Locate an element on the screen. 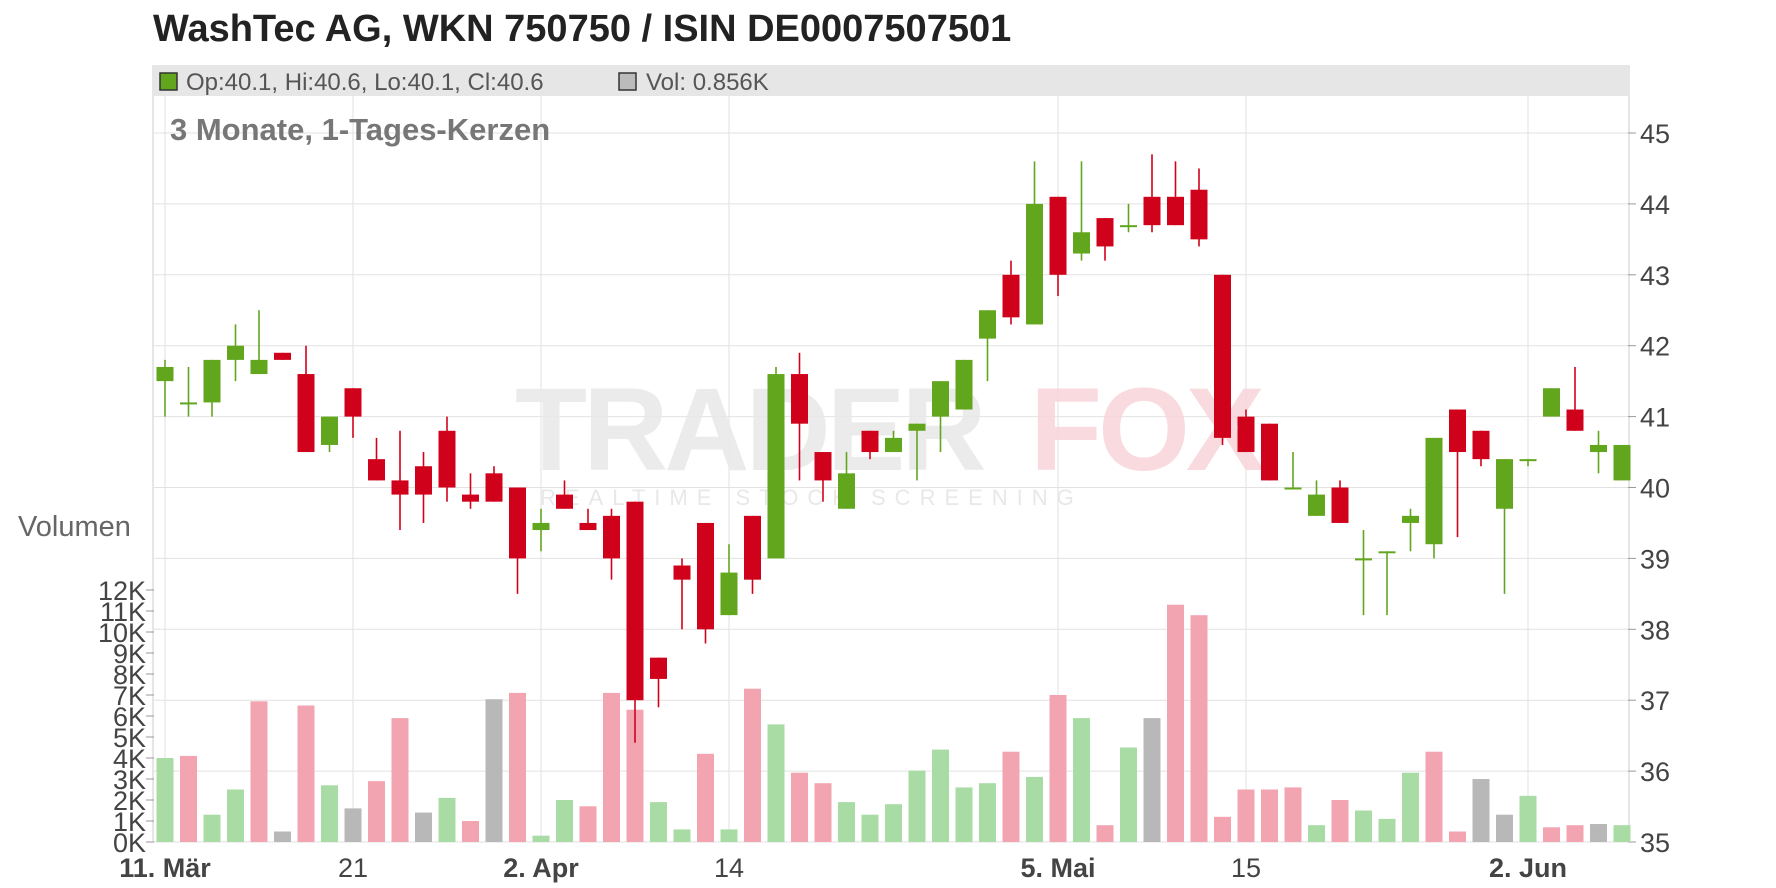 This screenshot has height=888, width=1776. price-tick-label: 36 is located at coordinates (1655, 772).